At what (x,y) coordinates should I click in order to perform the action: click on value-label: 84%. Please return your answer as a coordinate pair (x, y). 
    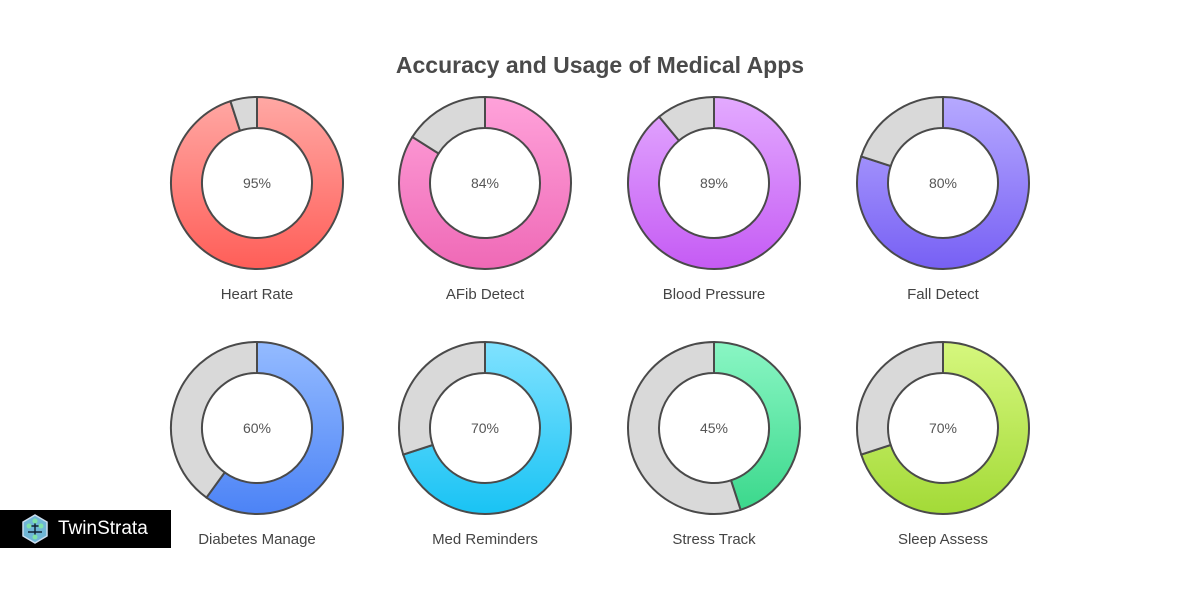
    Looking at the image, I should click on (485, 183).